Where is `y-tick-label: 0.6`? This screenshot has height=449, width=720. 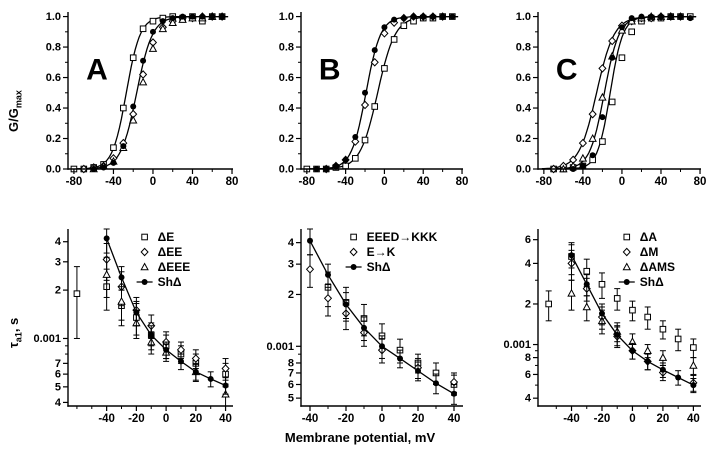 y-tick-label: 0.6 is located at coordinates (286, 78).